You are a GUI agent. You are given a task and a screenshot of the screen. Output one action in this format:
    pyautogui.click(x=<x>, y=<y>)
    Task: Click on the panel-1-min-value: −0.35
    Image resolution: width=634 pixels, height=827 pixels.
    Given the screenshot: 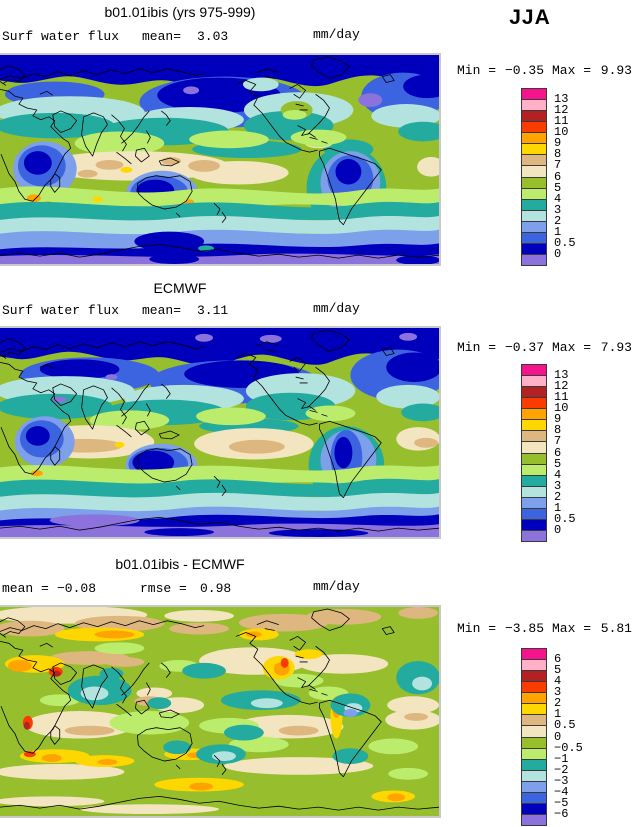 What is the action you would take?
    pyautogui.click(x=524, y=70)
    